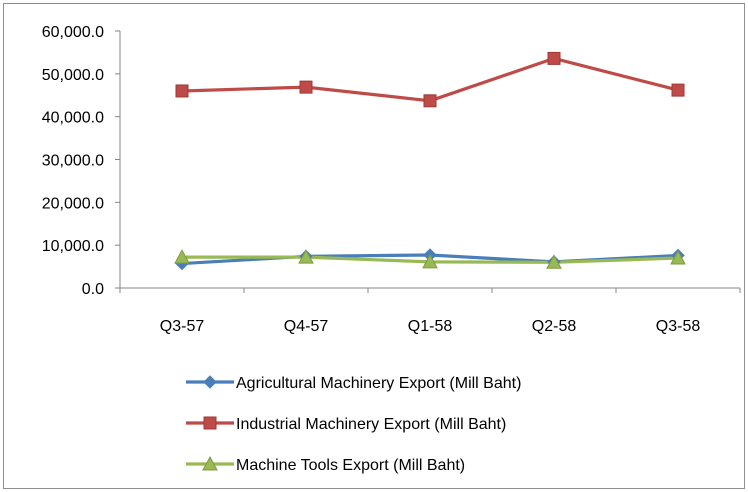 The width and height of the screenshot is (748, 492). What do you see at coordinates (73, 118) in the screenshot?
I see `y-tick-label: 40,000.0` at bounding box center [73, 118].